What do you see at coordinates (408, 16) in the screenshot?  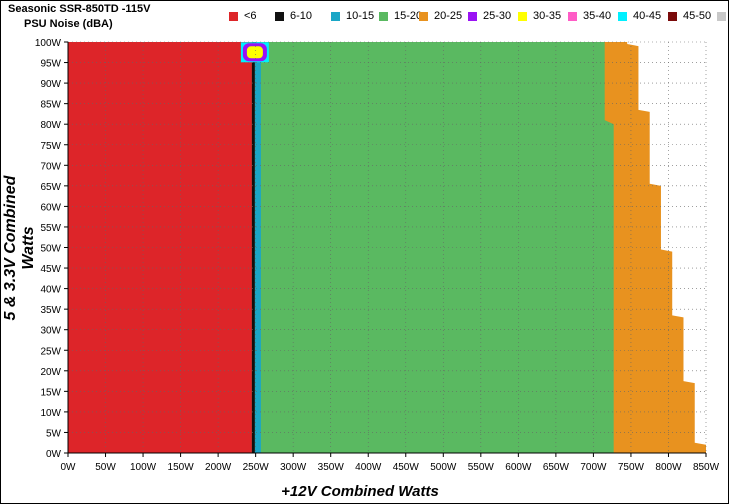 I see `legend-label: 15-20` at bounding box center [408, 16].